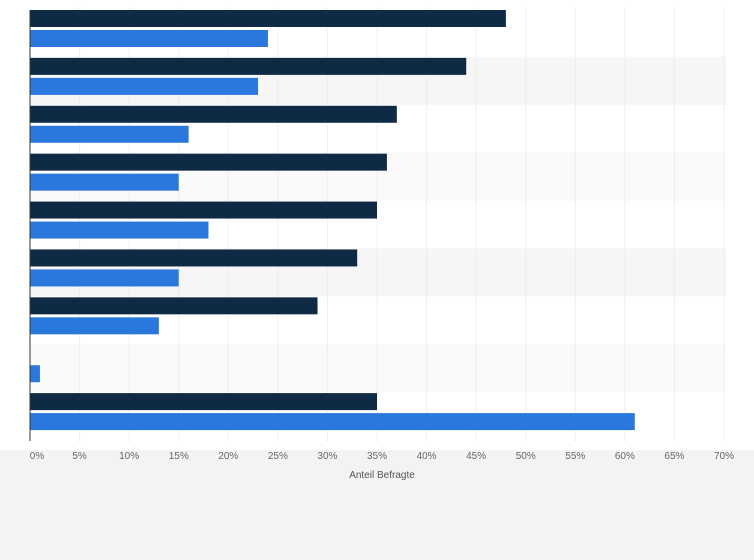 The height and width of the screenshot is (560, 754). What do you see at coordinates (278, 456) in the screenshot?
I see `x-tick-label: 25%` at bounding box center [278, 456].